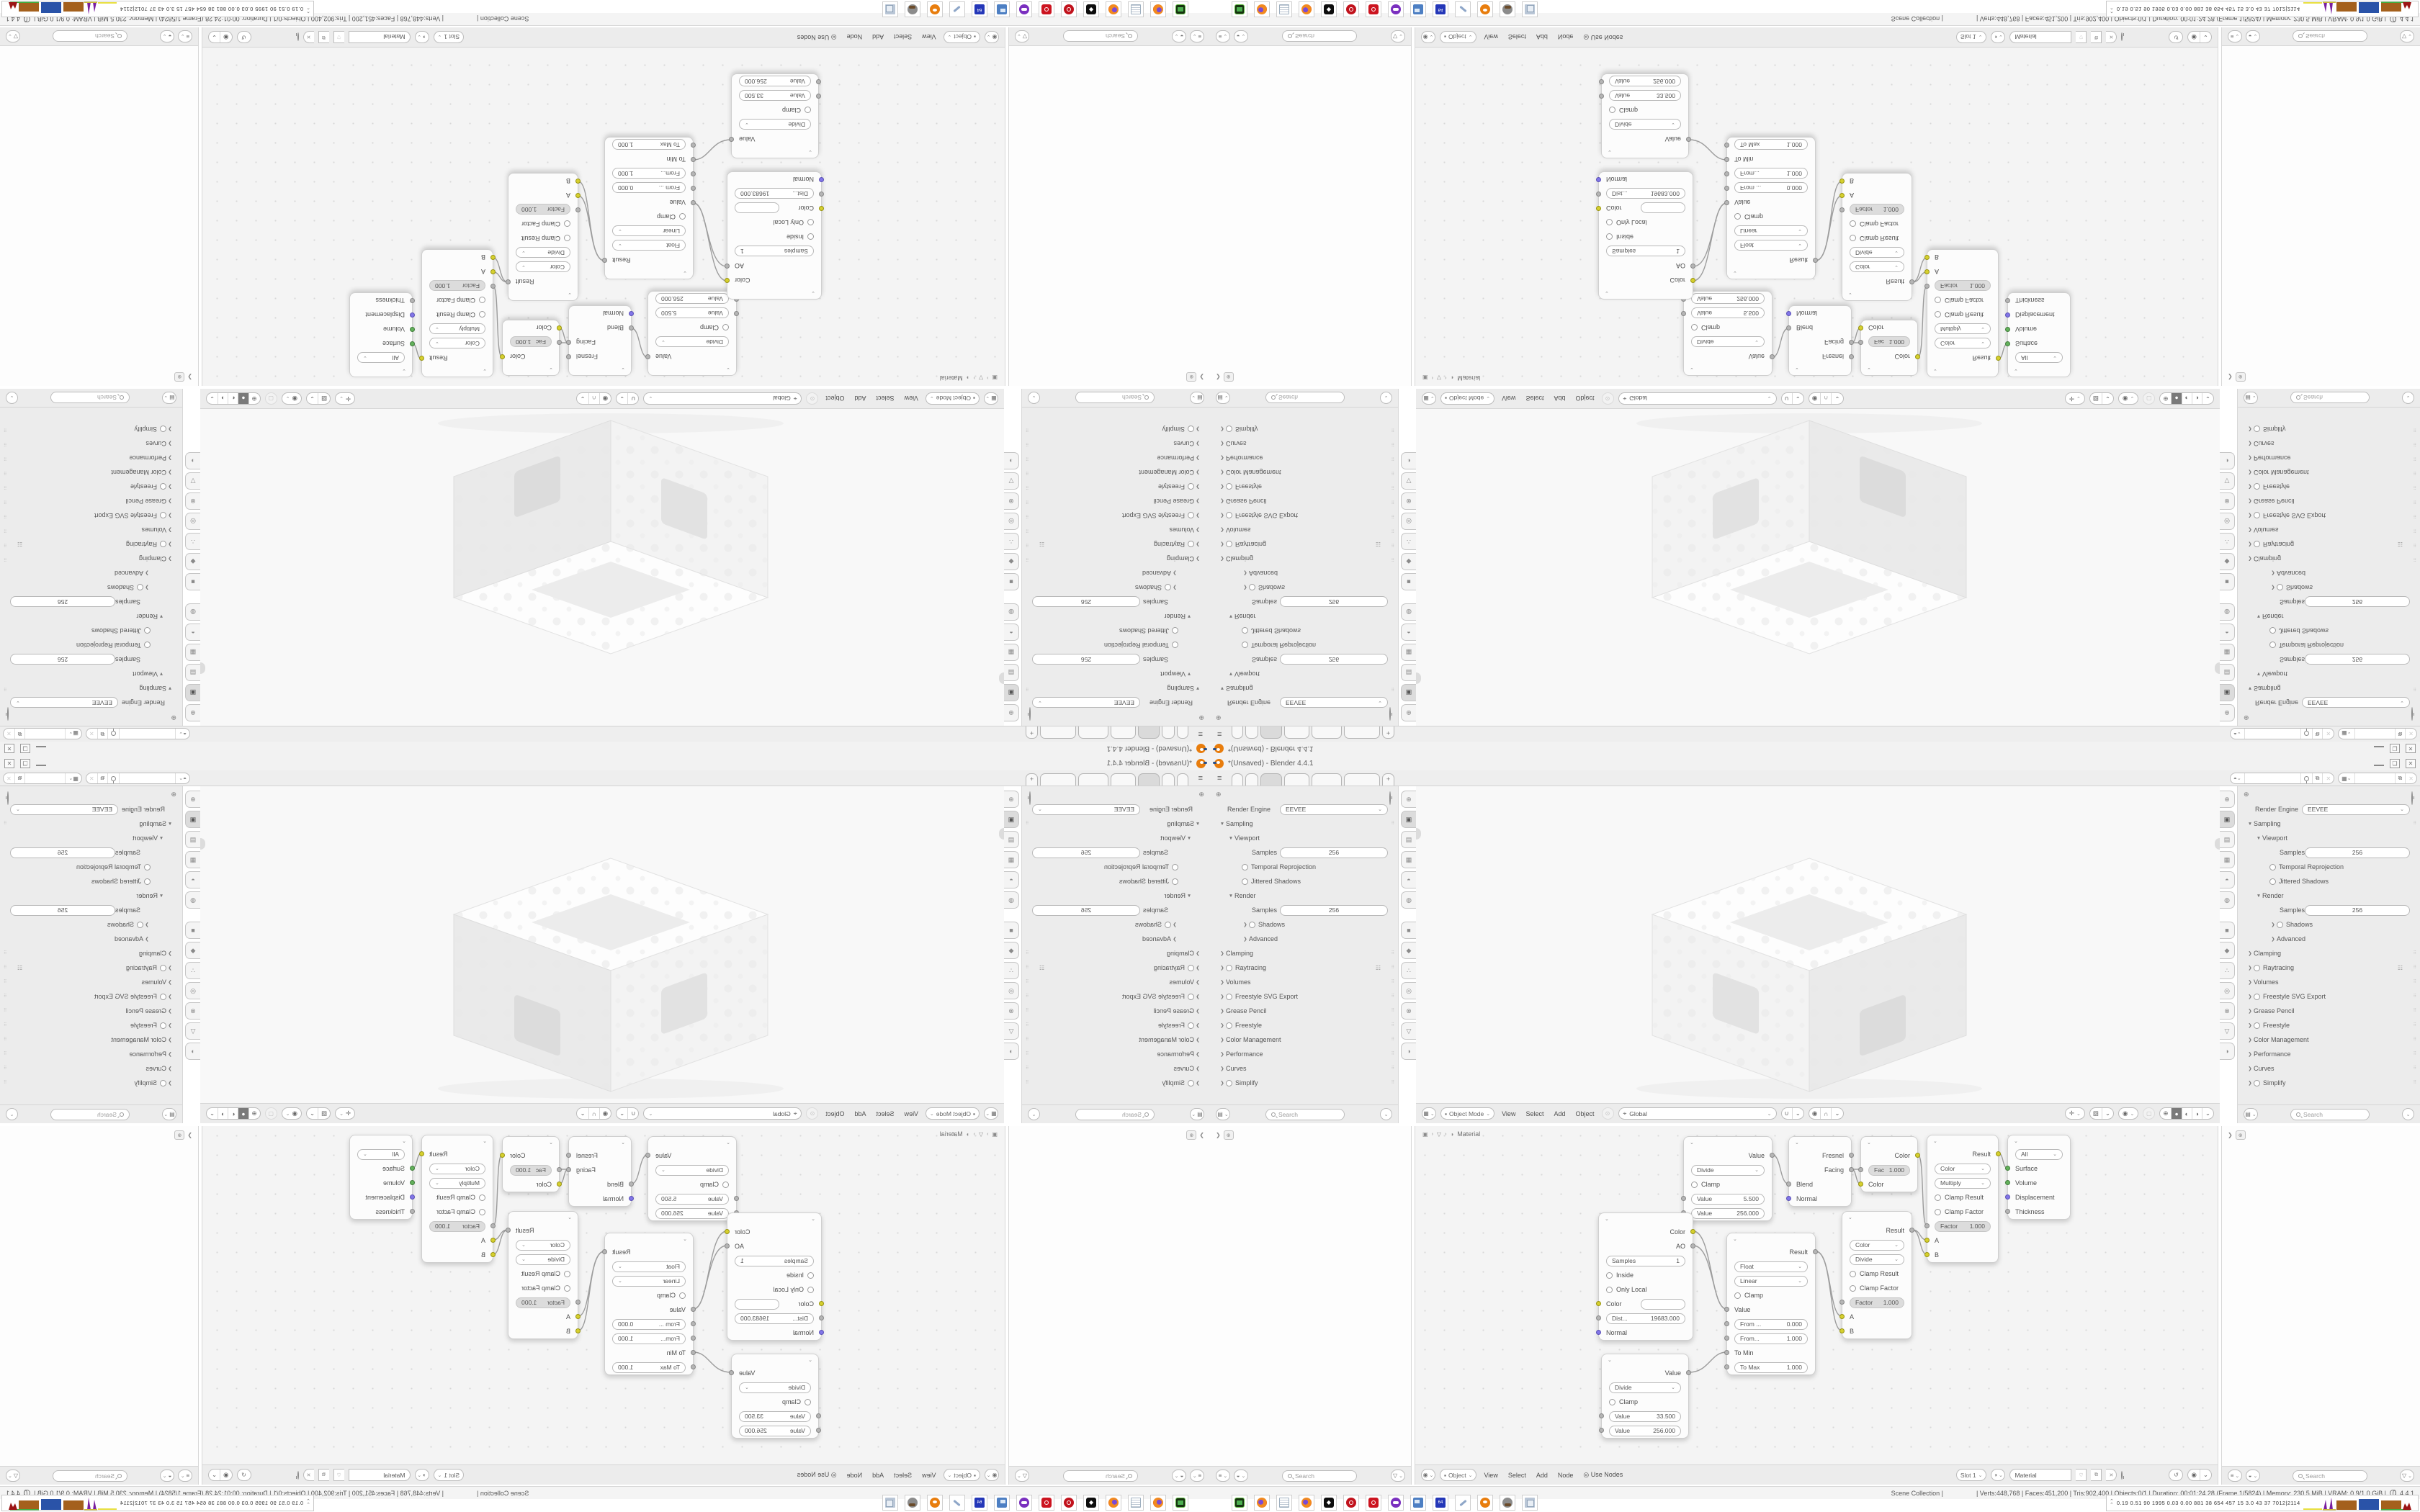 This screenshot has width=2420, height=1512. Describe the element at coordinates (649, 1338) in the screenshot. I see `from-max-field: From... 1.000` at that location.